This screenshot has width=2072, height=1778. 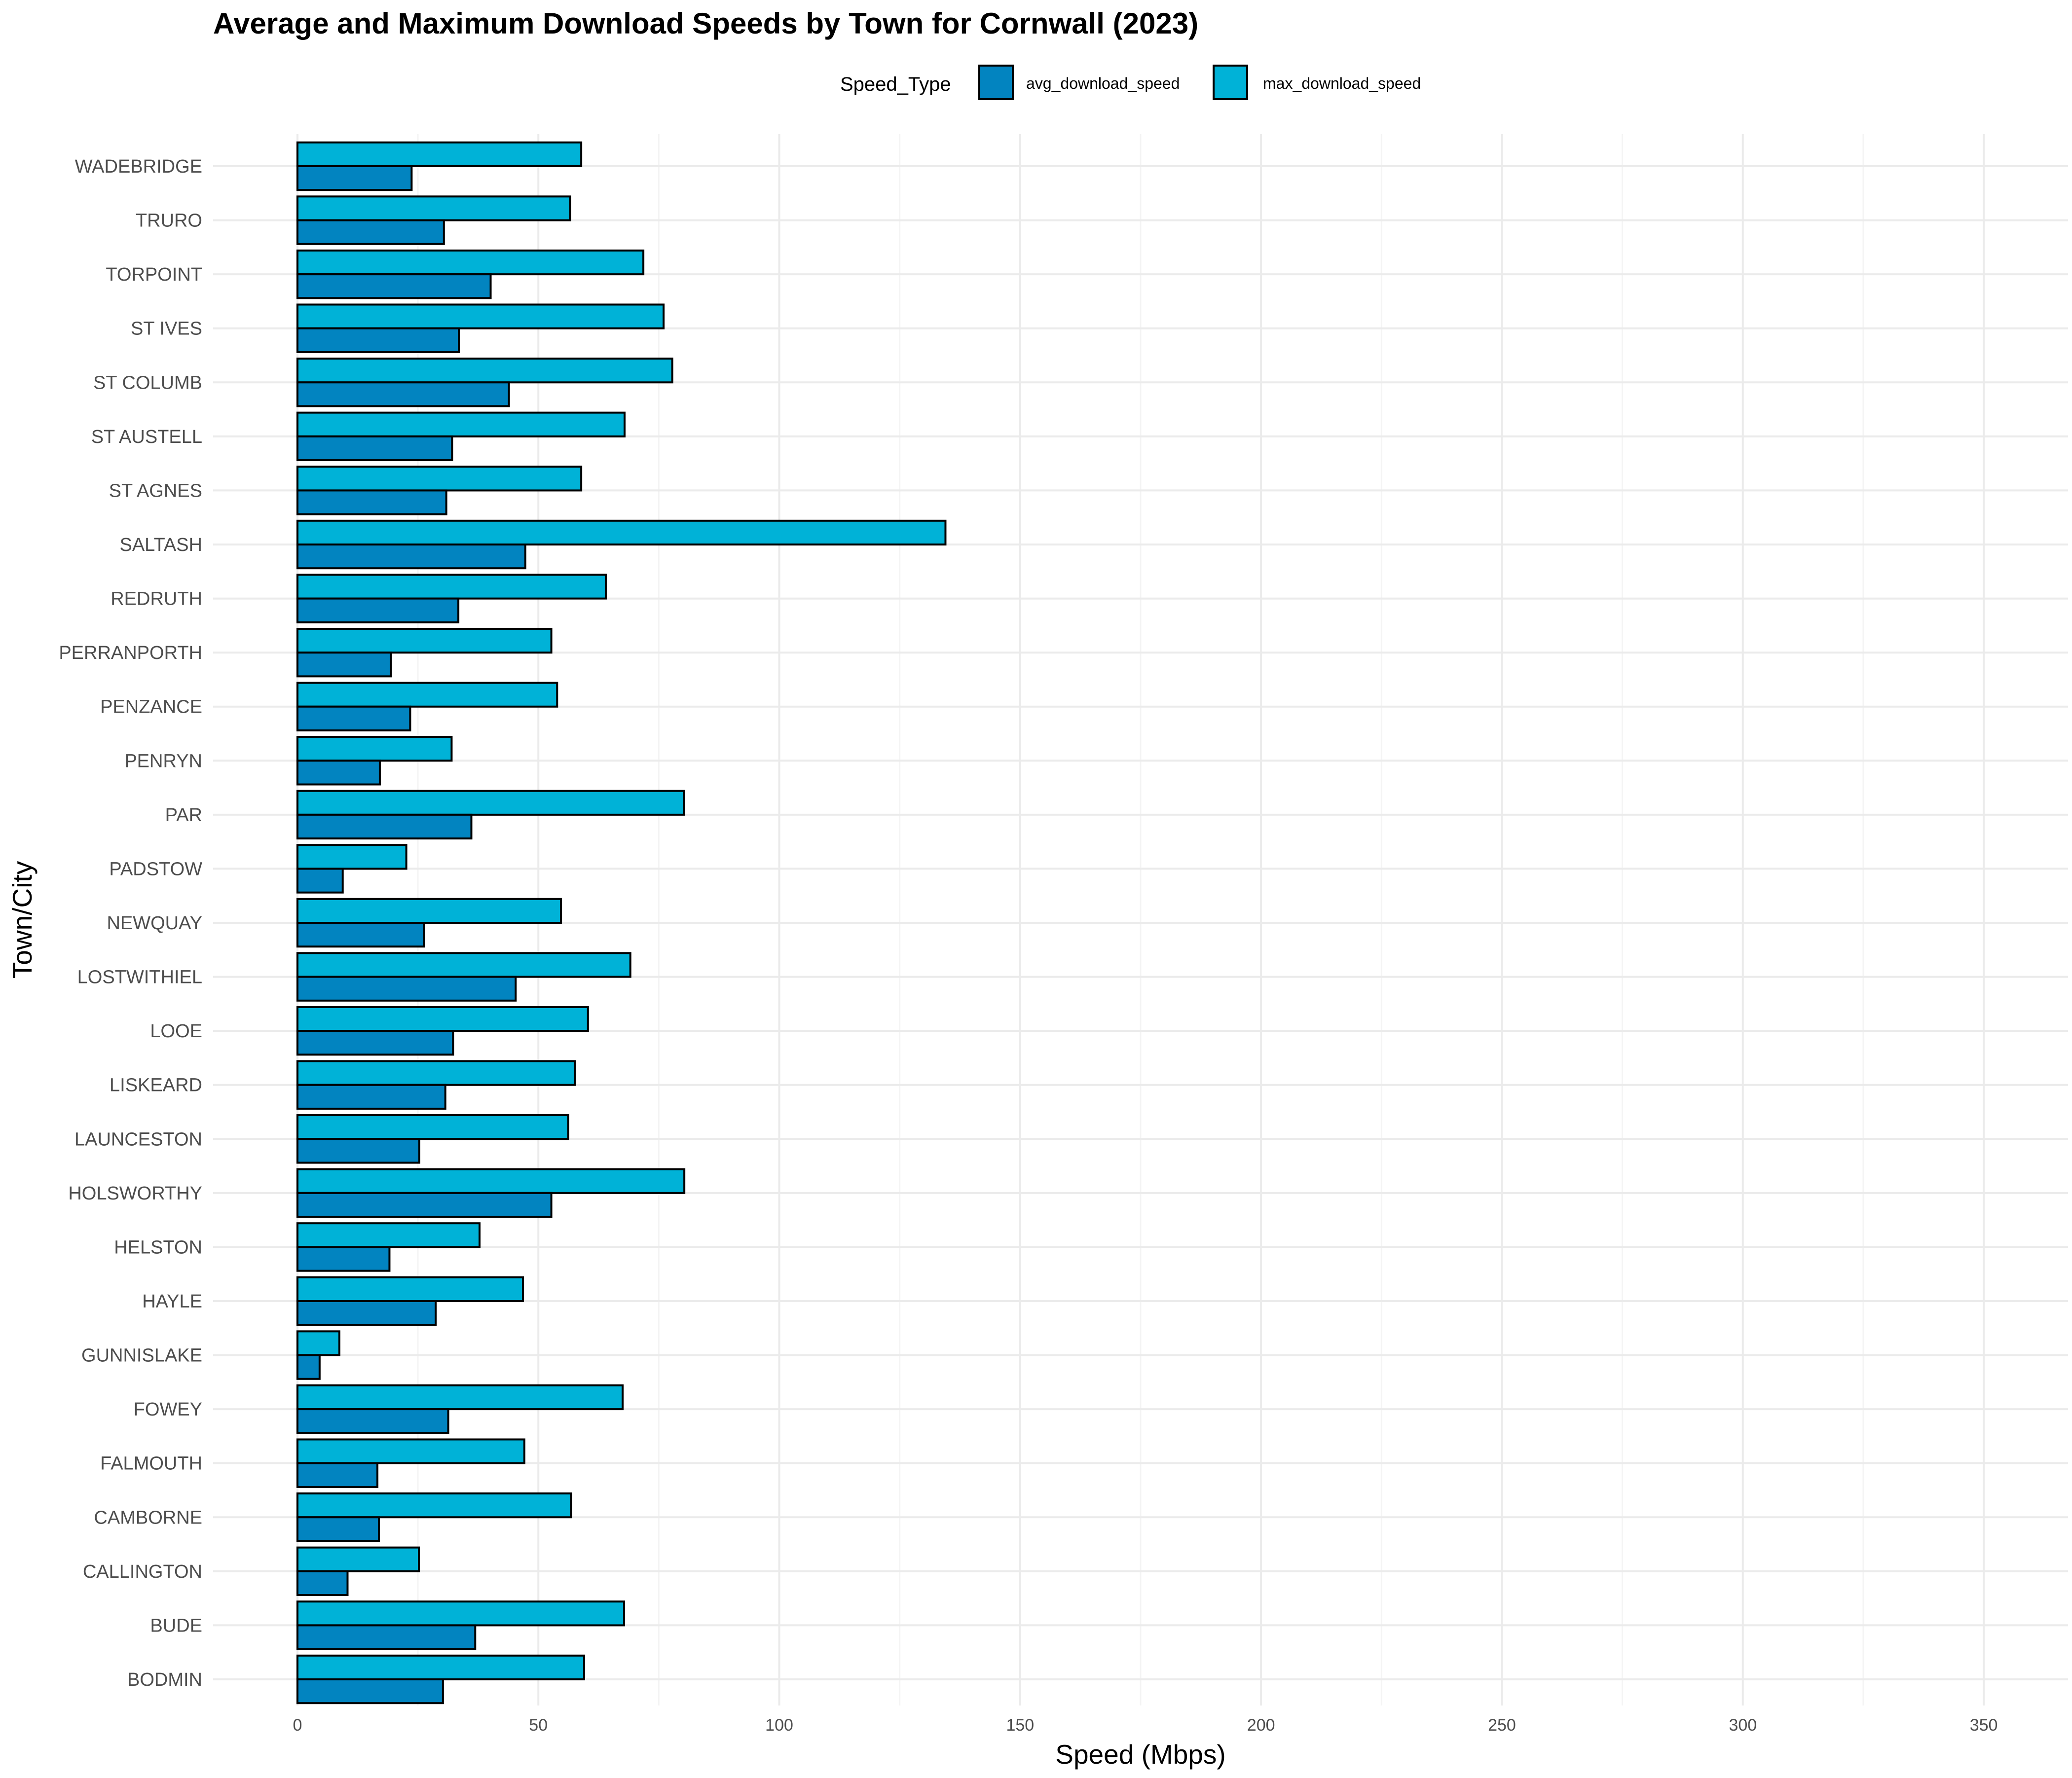 I want to click on y-tick-label: SALTASH, so click(x=161, y=545).